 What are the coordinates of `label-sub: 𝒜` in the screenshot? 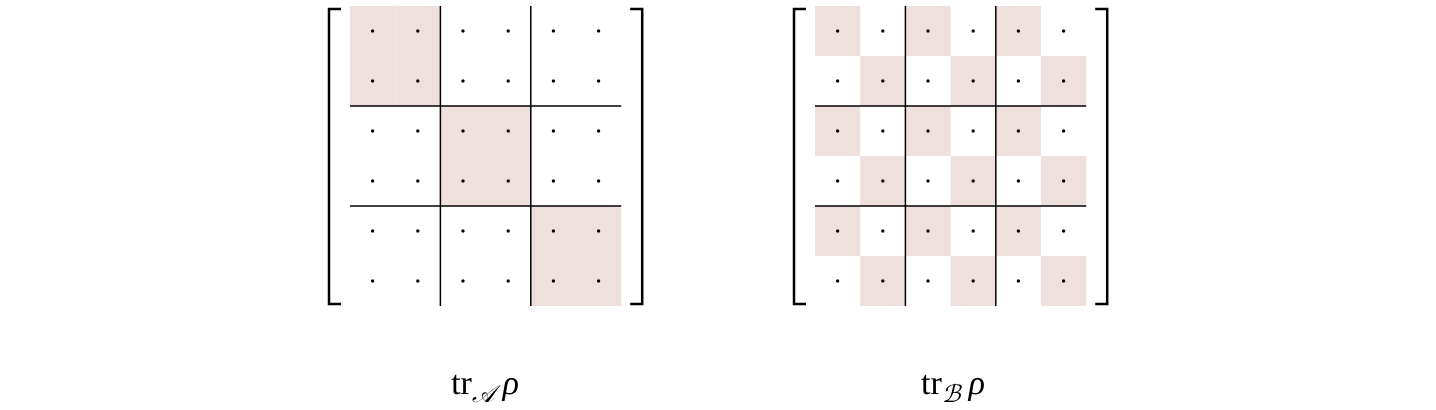 It's located at (487, 395).